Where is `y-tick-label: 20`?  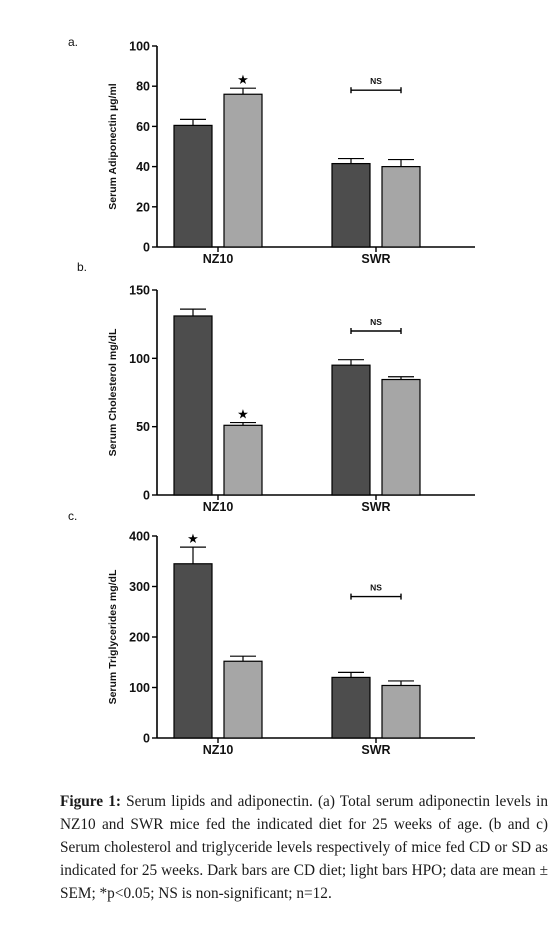
y-tick-label: 20 is located at coordinates (143, 207).